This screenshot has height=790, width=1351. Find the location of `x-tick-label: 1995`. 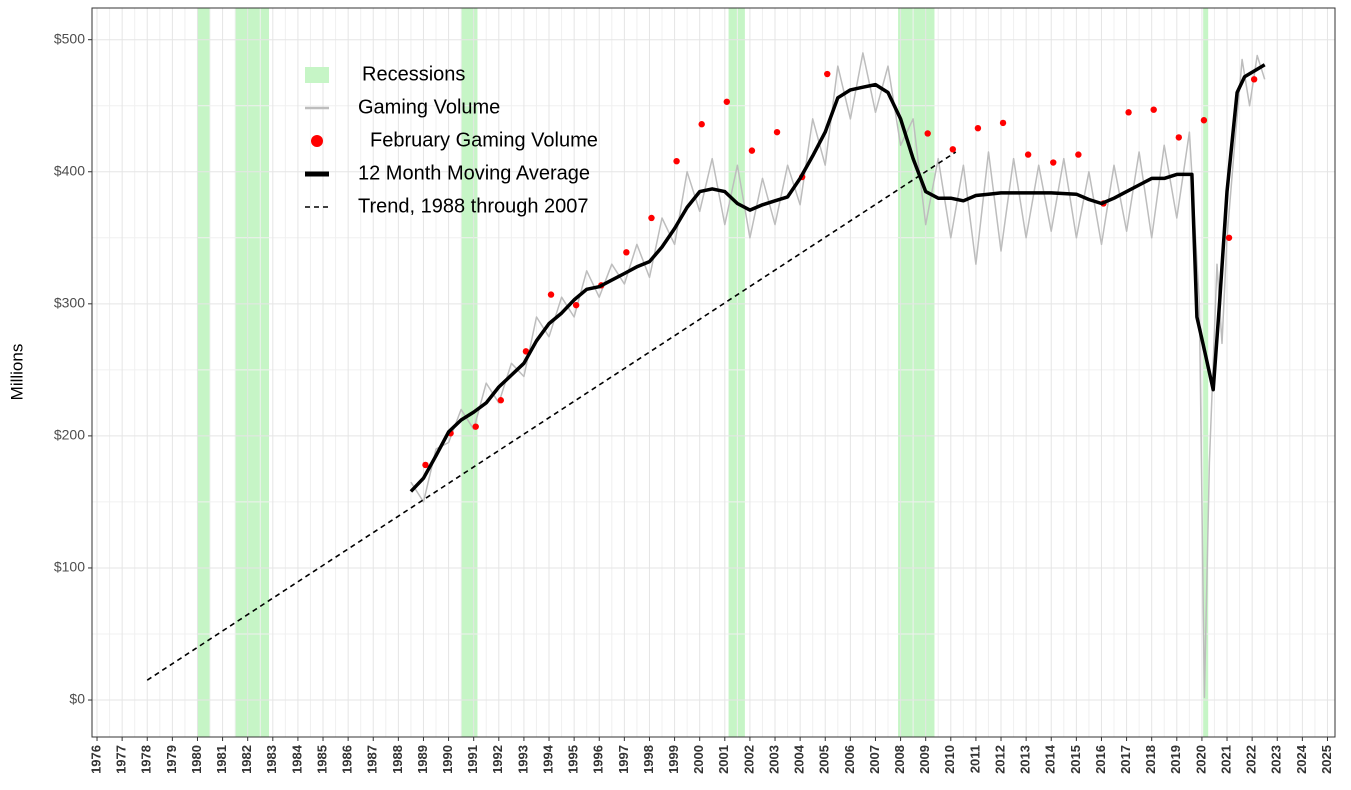

x-tick-label: 1995 is located at coordinates (573, 759).